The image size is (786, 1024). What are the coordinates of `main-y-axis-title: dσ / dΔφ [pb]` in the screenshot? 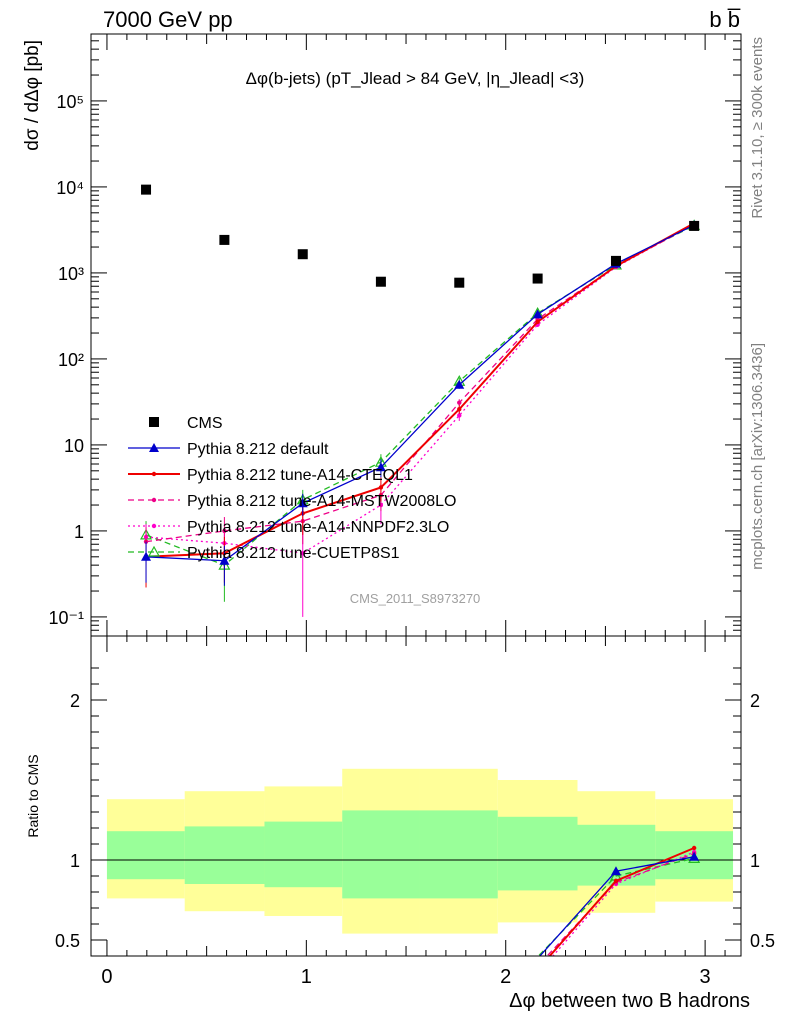 It's located at (32, 95).